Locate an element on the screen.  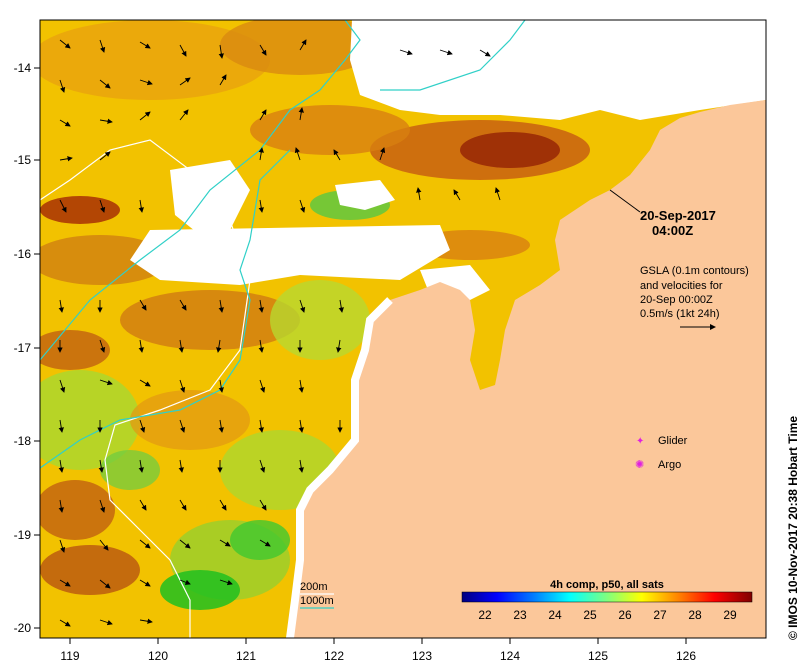
y-tick-19: -19 is located at coordinates (23, 535).